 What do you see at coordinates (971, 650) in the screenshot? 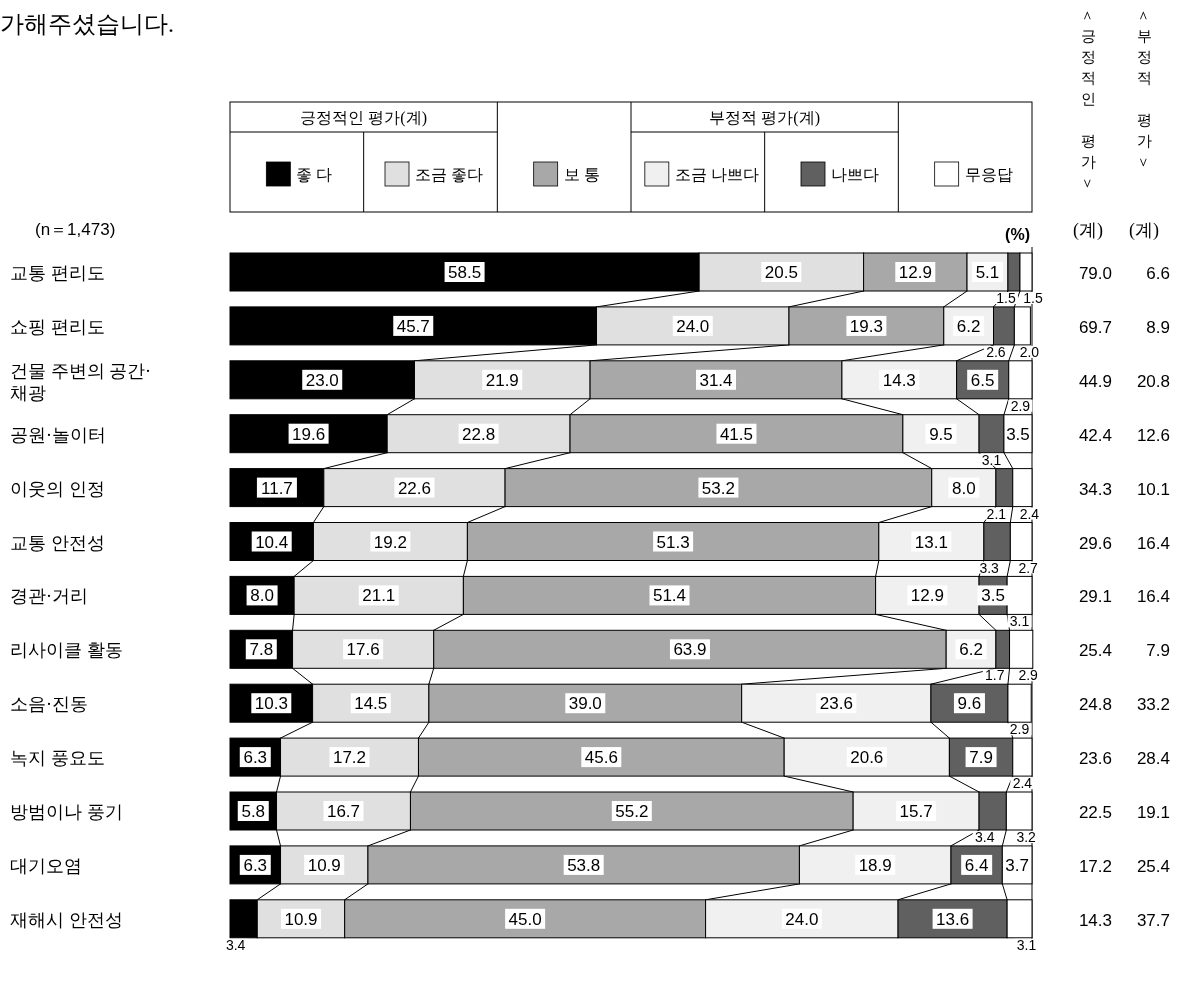
I see `data-label: 6.2` at bounding box center [971, 650].